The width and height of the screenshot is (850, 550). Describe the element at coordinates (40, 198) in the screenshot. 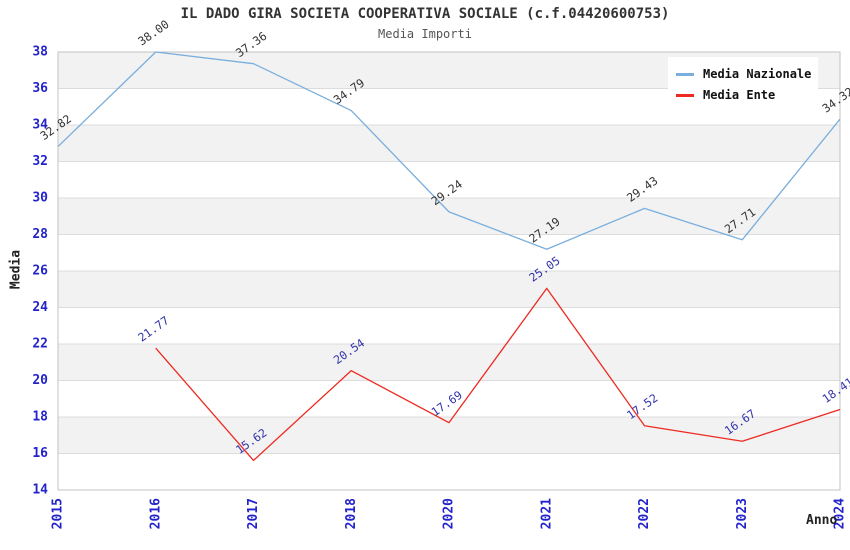

I see `y-tick-label: 30` at that location.